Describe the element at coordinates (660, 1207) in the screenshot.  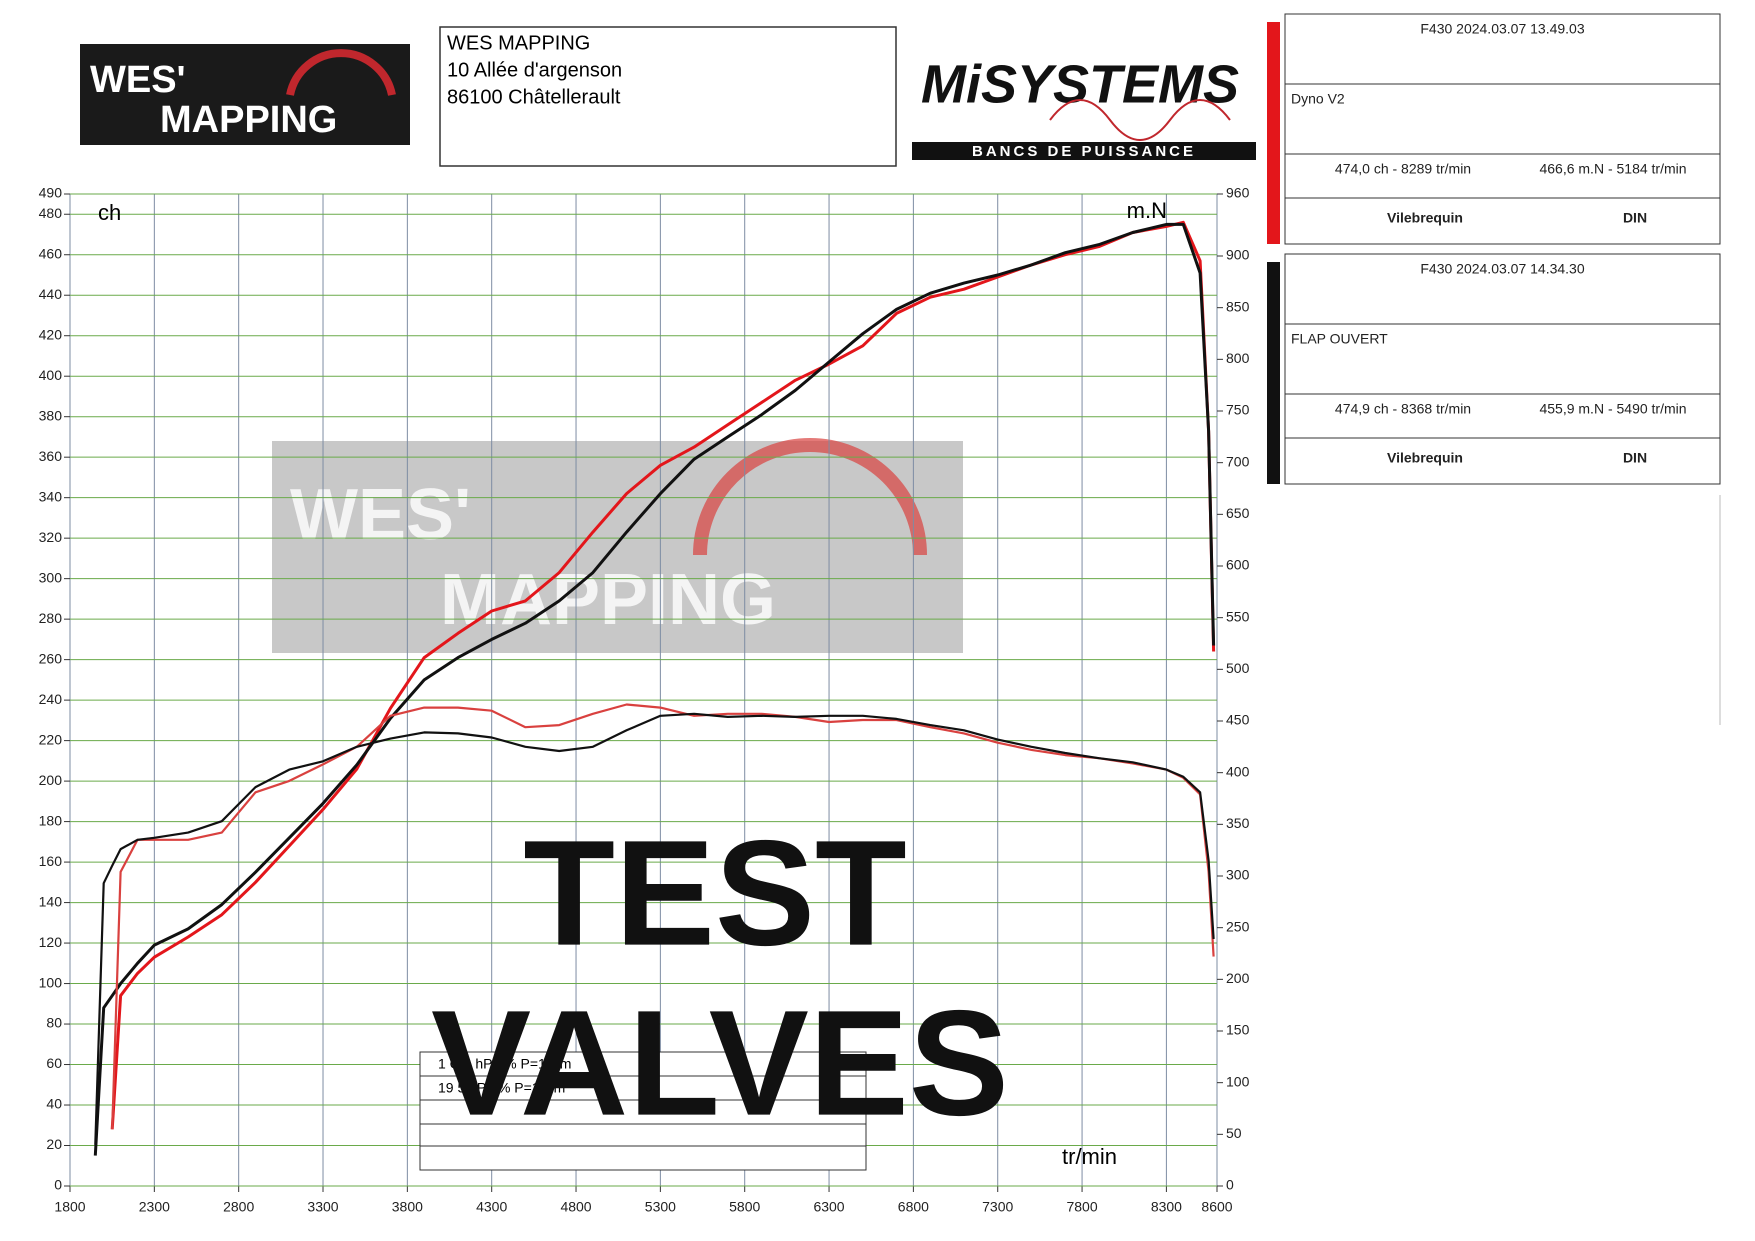
I see `x-tick-label: 5300` at that location.